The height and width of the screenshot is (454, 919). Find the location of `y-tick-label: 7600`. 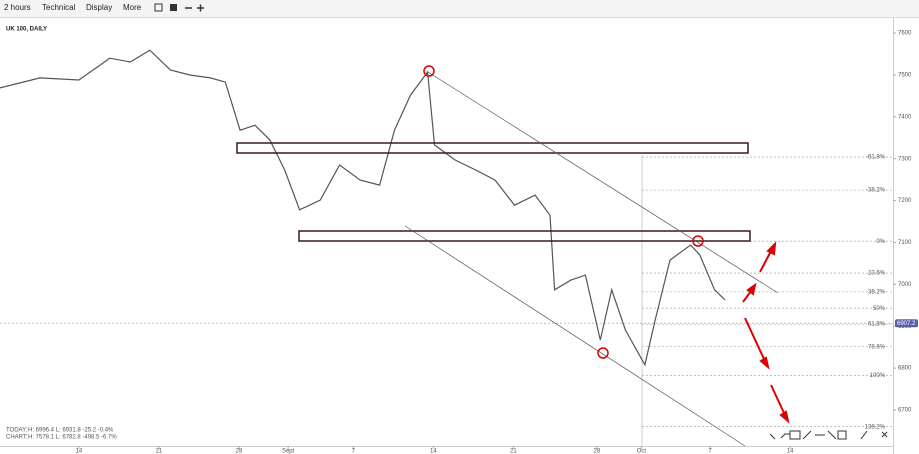

y-tick-label: 7600 is located at coordinates (905, 34).